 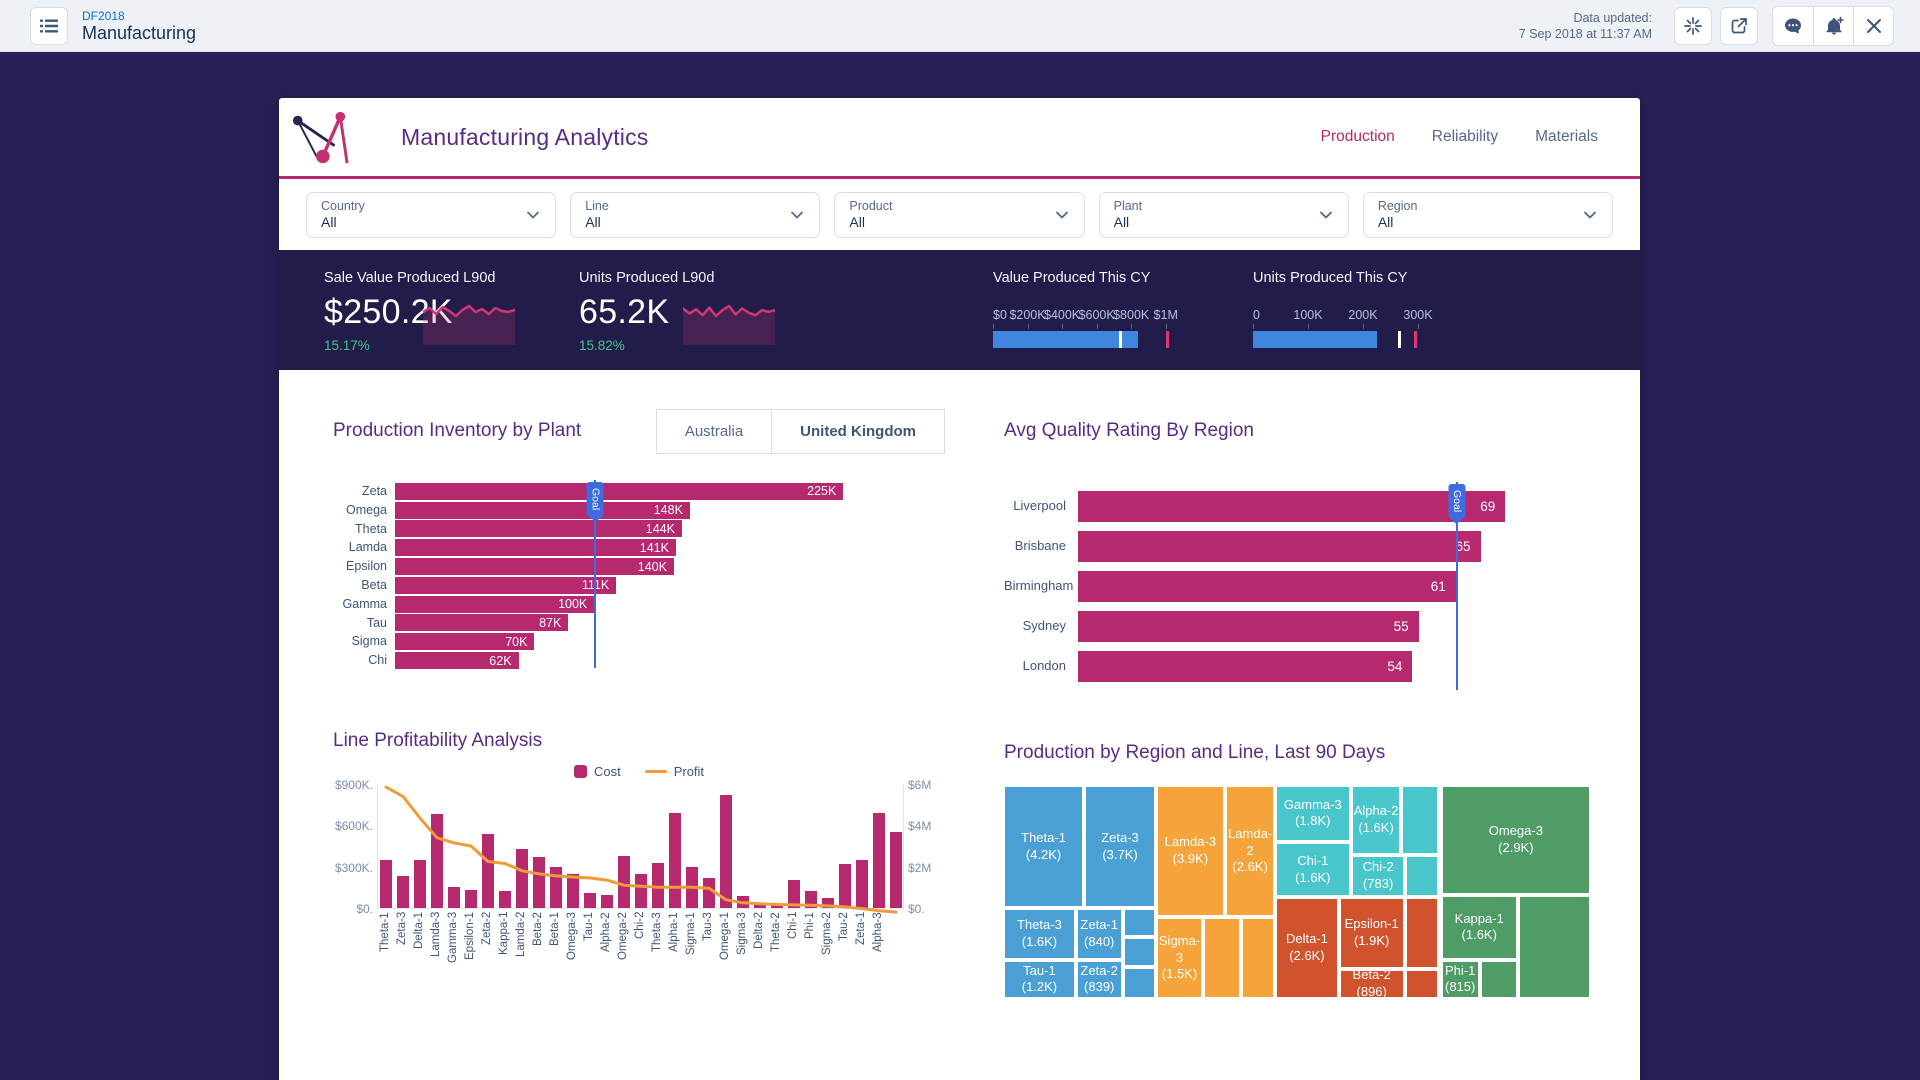 What do you see at coordinates (1312, 870) in the screenshot?
I see `treemap-cell-chi-1: Chi-1 (1.6K)` at bounding box center [1312, 870].